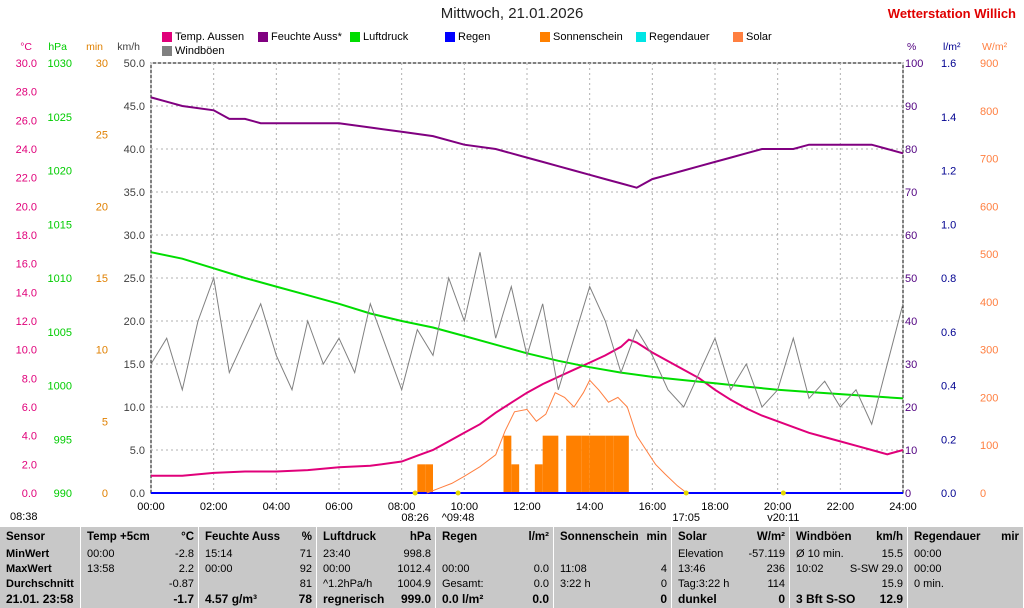 Image resolution: width=1024 pixels, height=608 pixels. What do you see at coordinates (417, 554) in the screenshot?
I see `cell-value: 998.8` at bounding box center [417, 554].